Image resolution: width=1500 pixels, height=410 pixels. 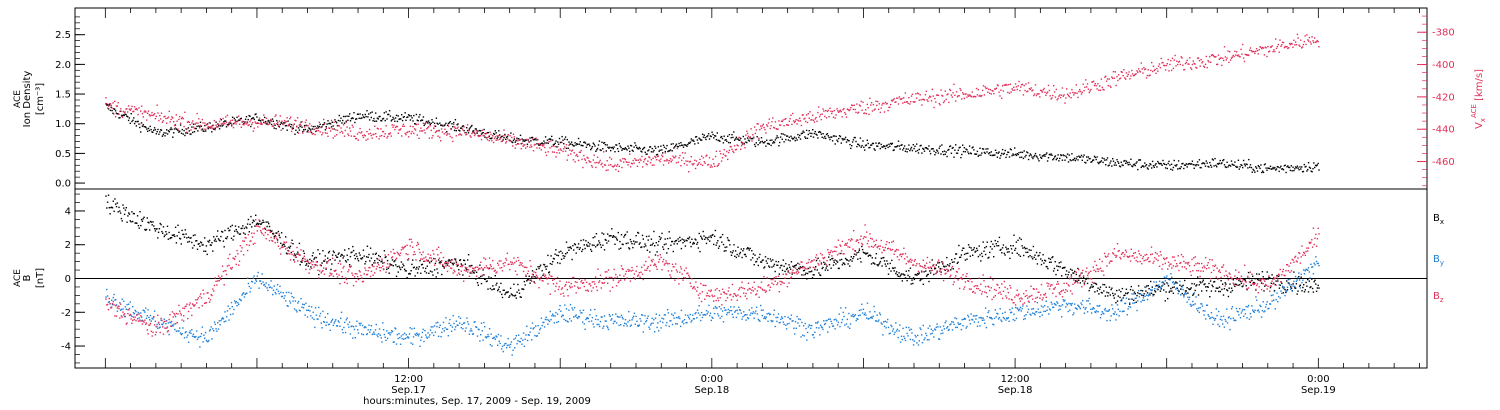 What do you see at coordinates (40, 99) in the screenshot?
I see `top-ylabel-unit: [cm⁻³]` at bounding box center [40, 99].